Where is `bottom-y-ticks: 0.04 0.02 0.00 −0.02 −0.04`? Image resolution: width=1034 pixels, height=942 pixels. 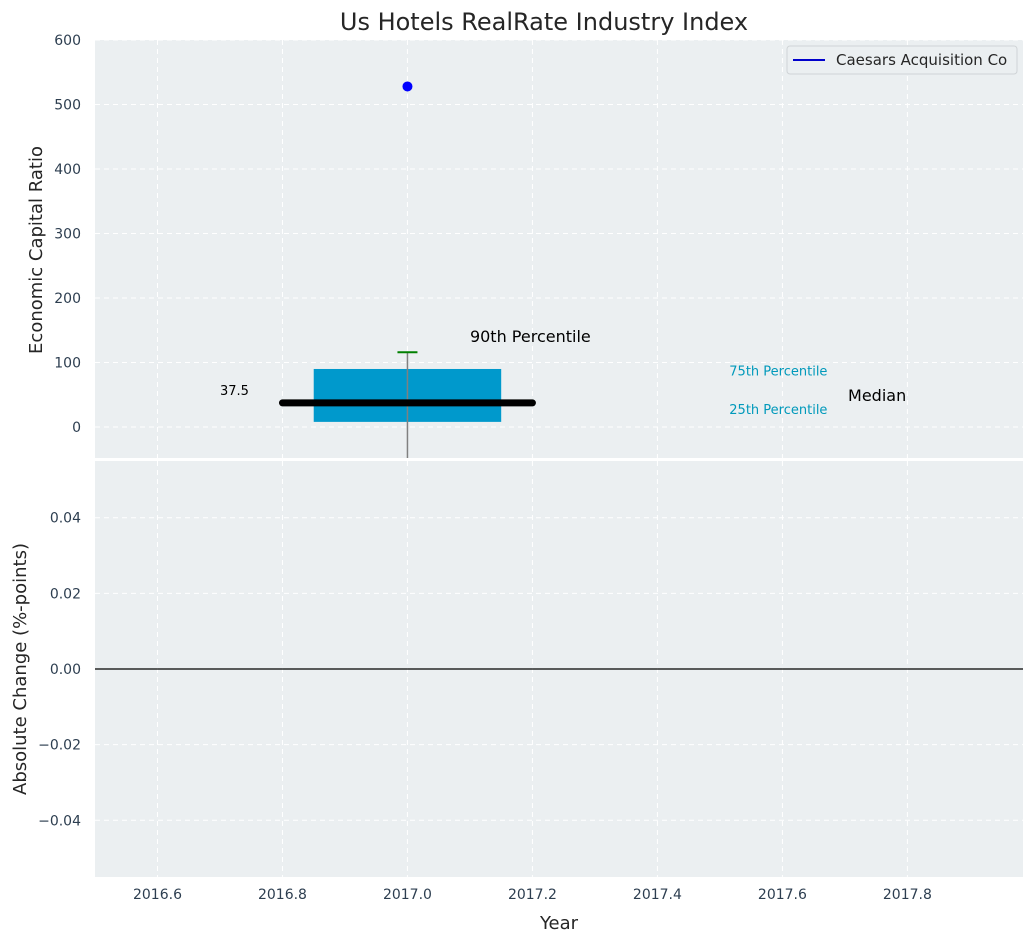 bottom-y-ticks: 0.04 0.02 0.00 −0.02 −0.04 is located at coordinates (59, 670).